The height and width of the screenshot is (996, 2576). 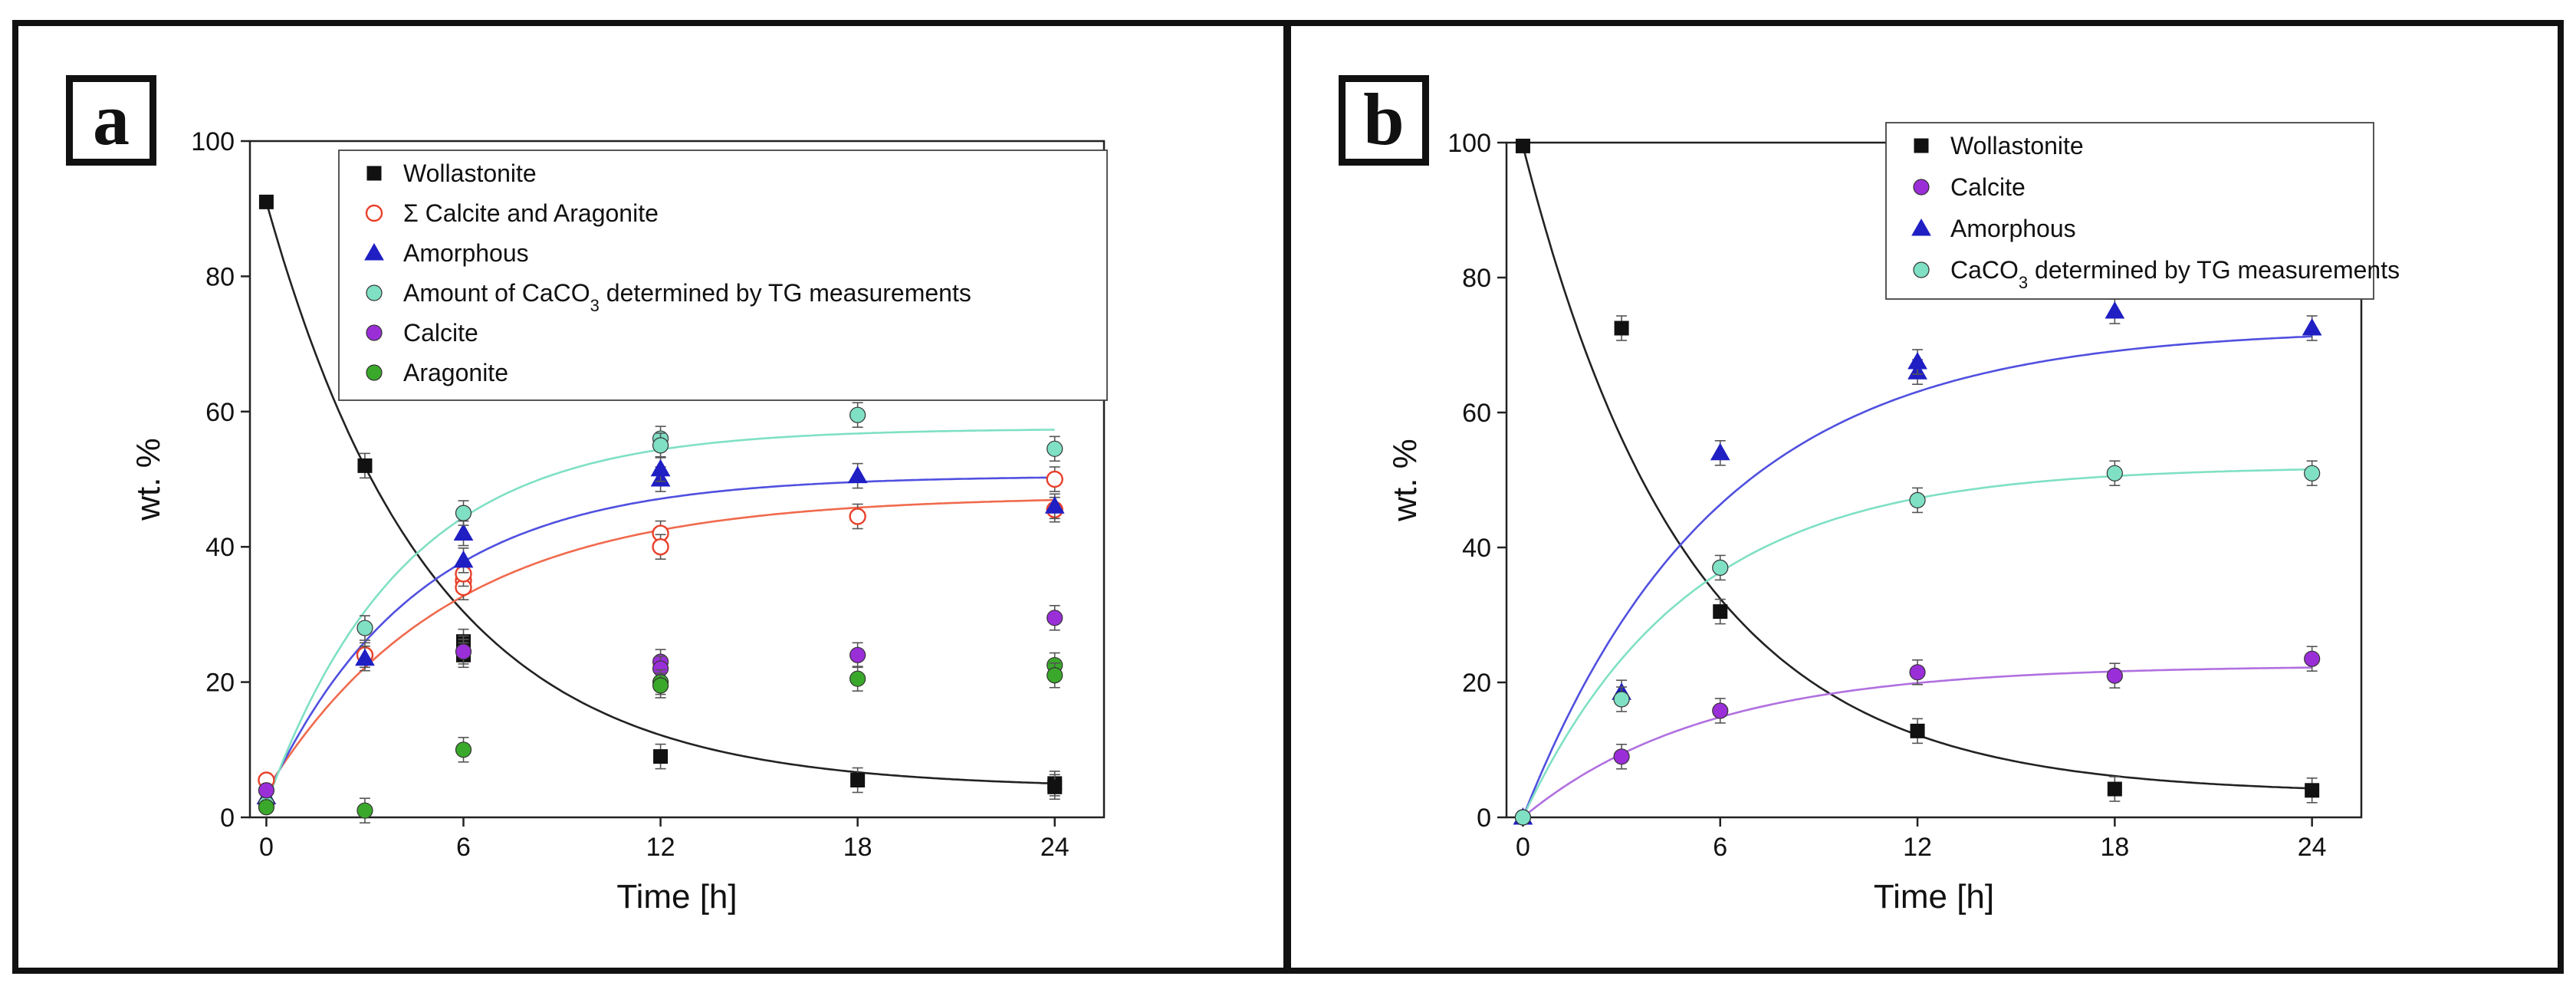 What do you see at coordinates (1988, 187) in the screenshot?
I see `legend-entry-1: Calcite` at bounding box center [1988, 187].